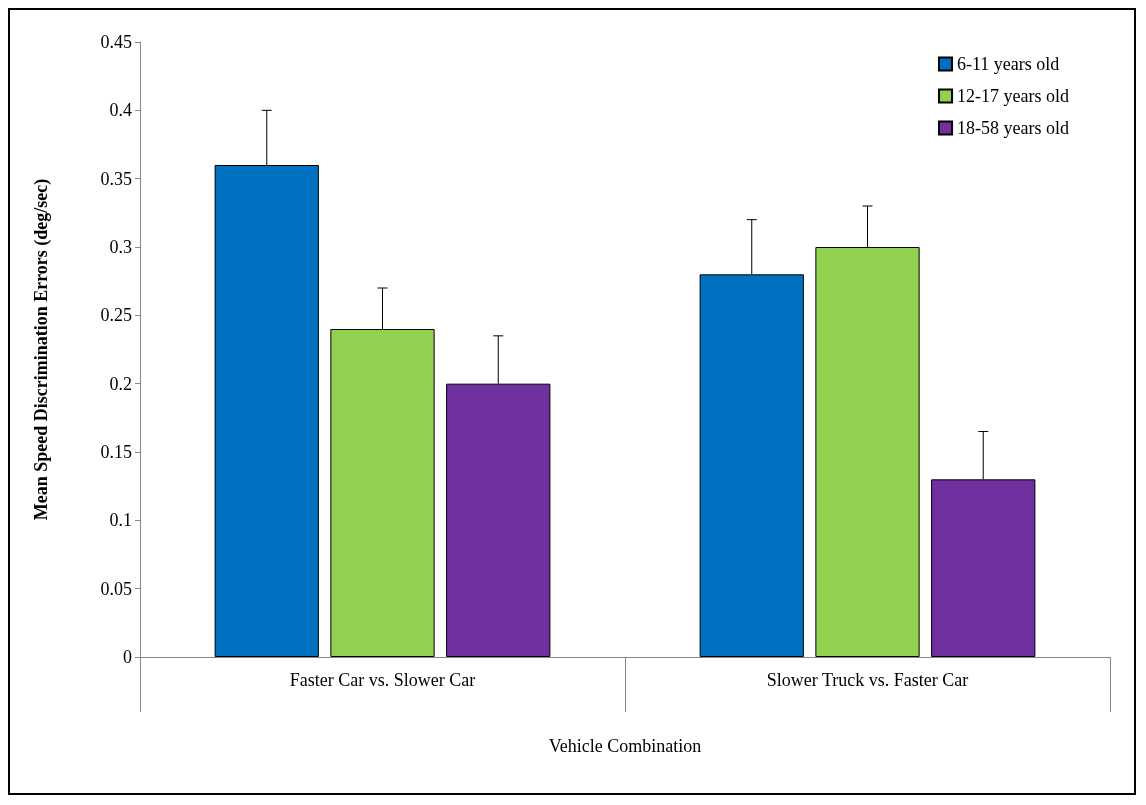 Image resolution: width=1146 pixels, height=805 pixels. I want to click on legend-label: 6-11 years old, so click(1008, 64).